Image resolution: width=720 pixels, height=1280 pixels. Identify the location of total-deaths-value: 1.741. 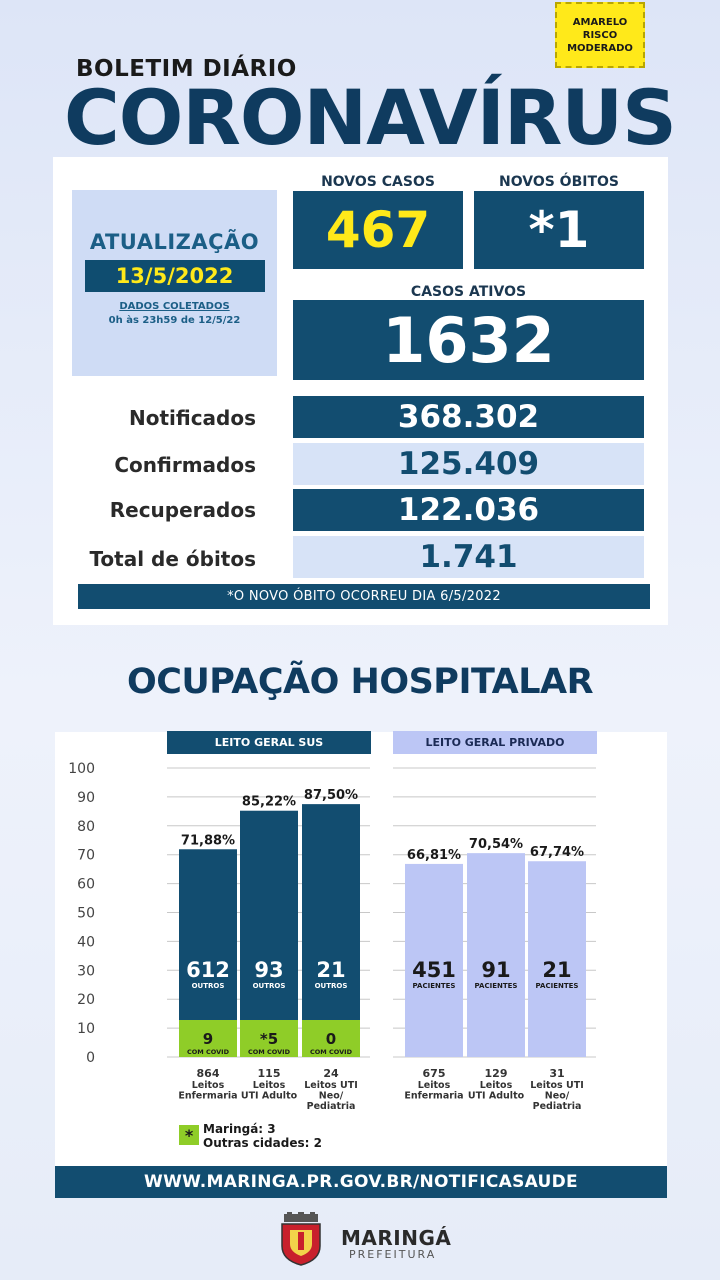
(468, 557).